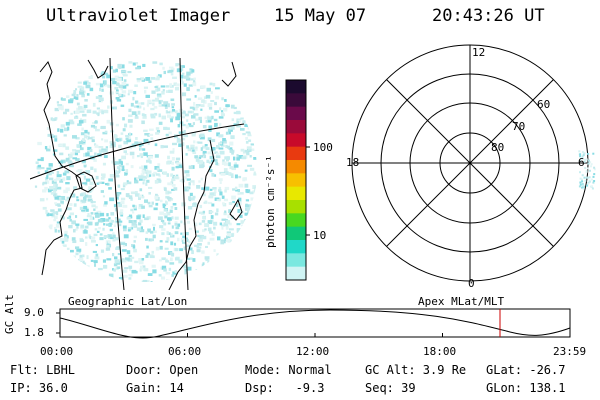 This screenshot has height=400, width=600. What do you see at coordinates (57, 351) in the screenshot?
I see `time-tick-0000: 00:00` at bounding box center [57, 351].